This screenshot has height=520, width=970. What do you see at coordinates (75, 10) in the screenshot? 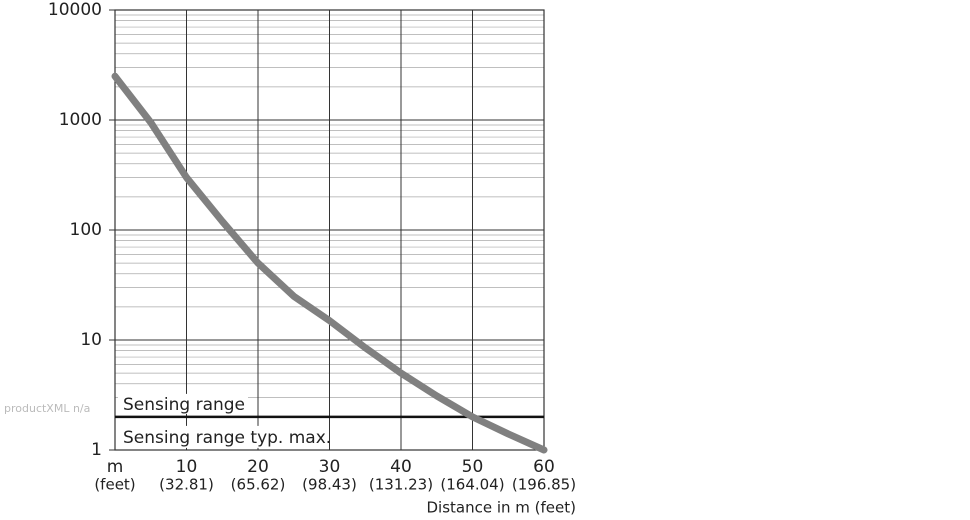
I see `y-tick-label: 10000` at bounding box center [75, 10].